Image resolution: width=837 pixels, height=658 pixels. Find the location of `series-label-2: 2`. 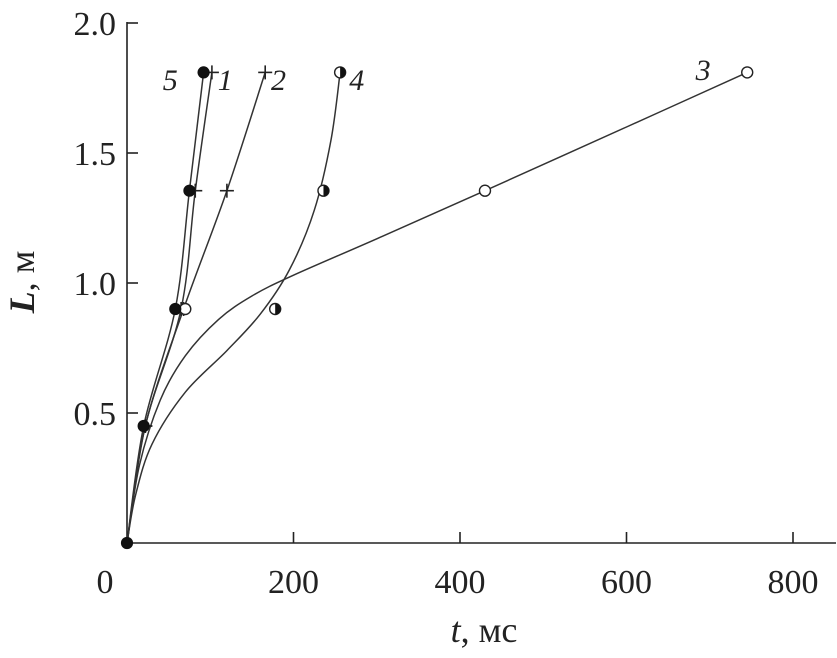

series-label-2: 2 is located at coordinates (278, 80).